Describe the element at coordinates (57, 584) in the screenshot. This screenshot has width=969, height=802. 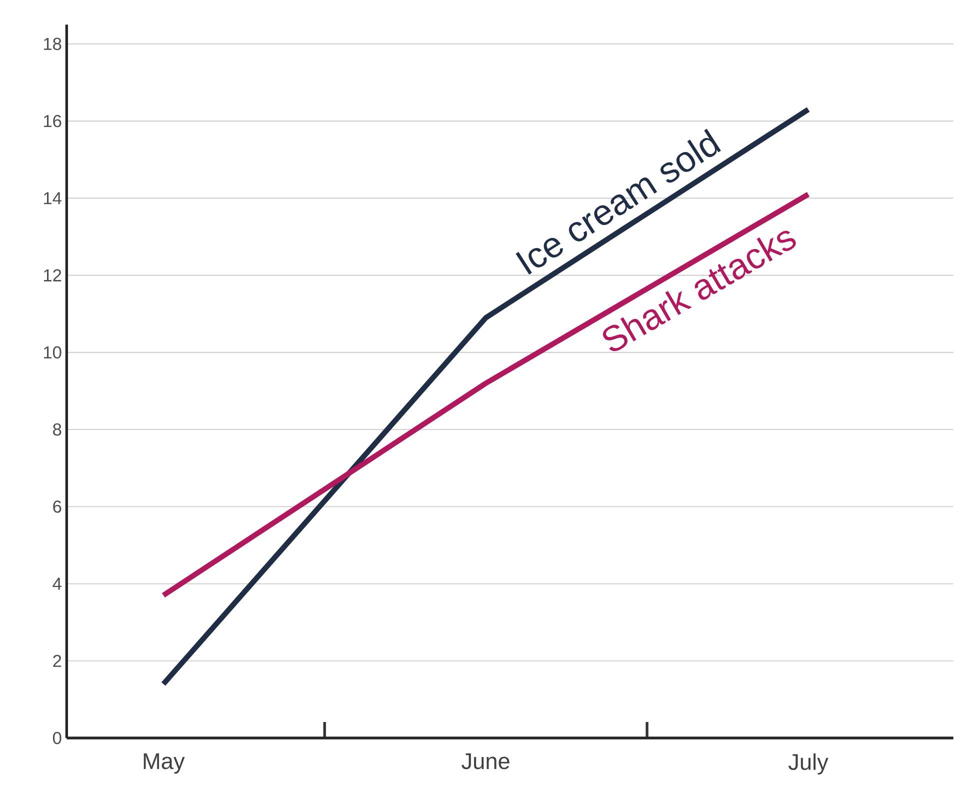
I see `y-tick-label: 4` at that location.